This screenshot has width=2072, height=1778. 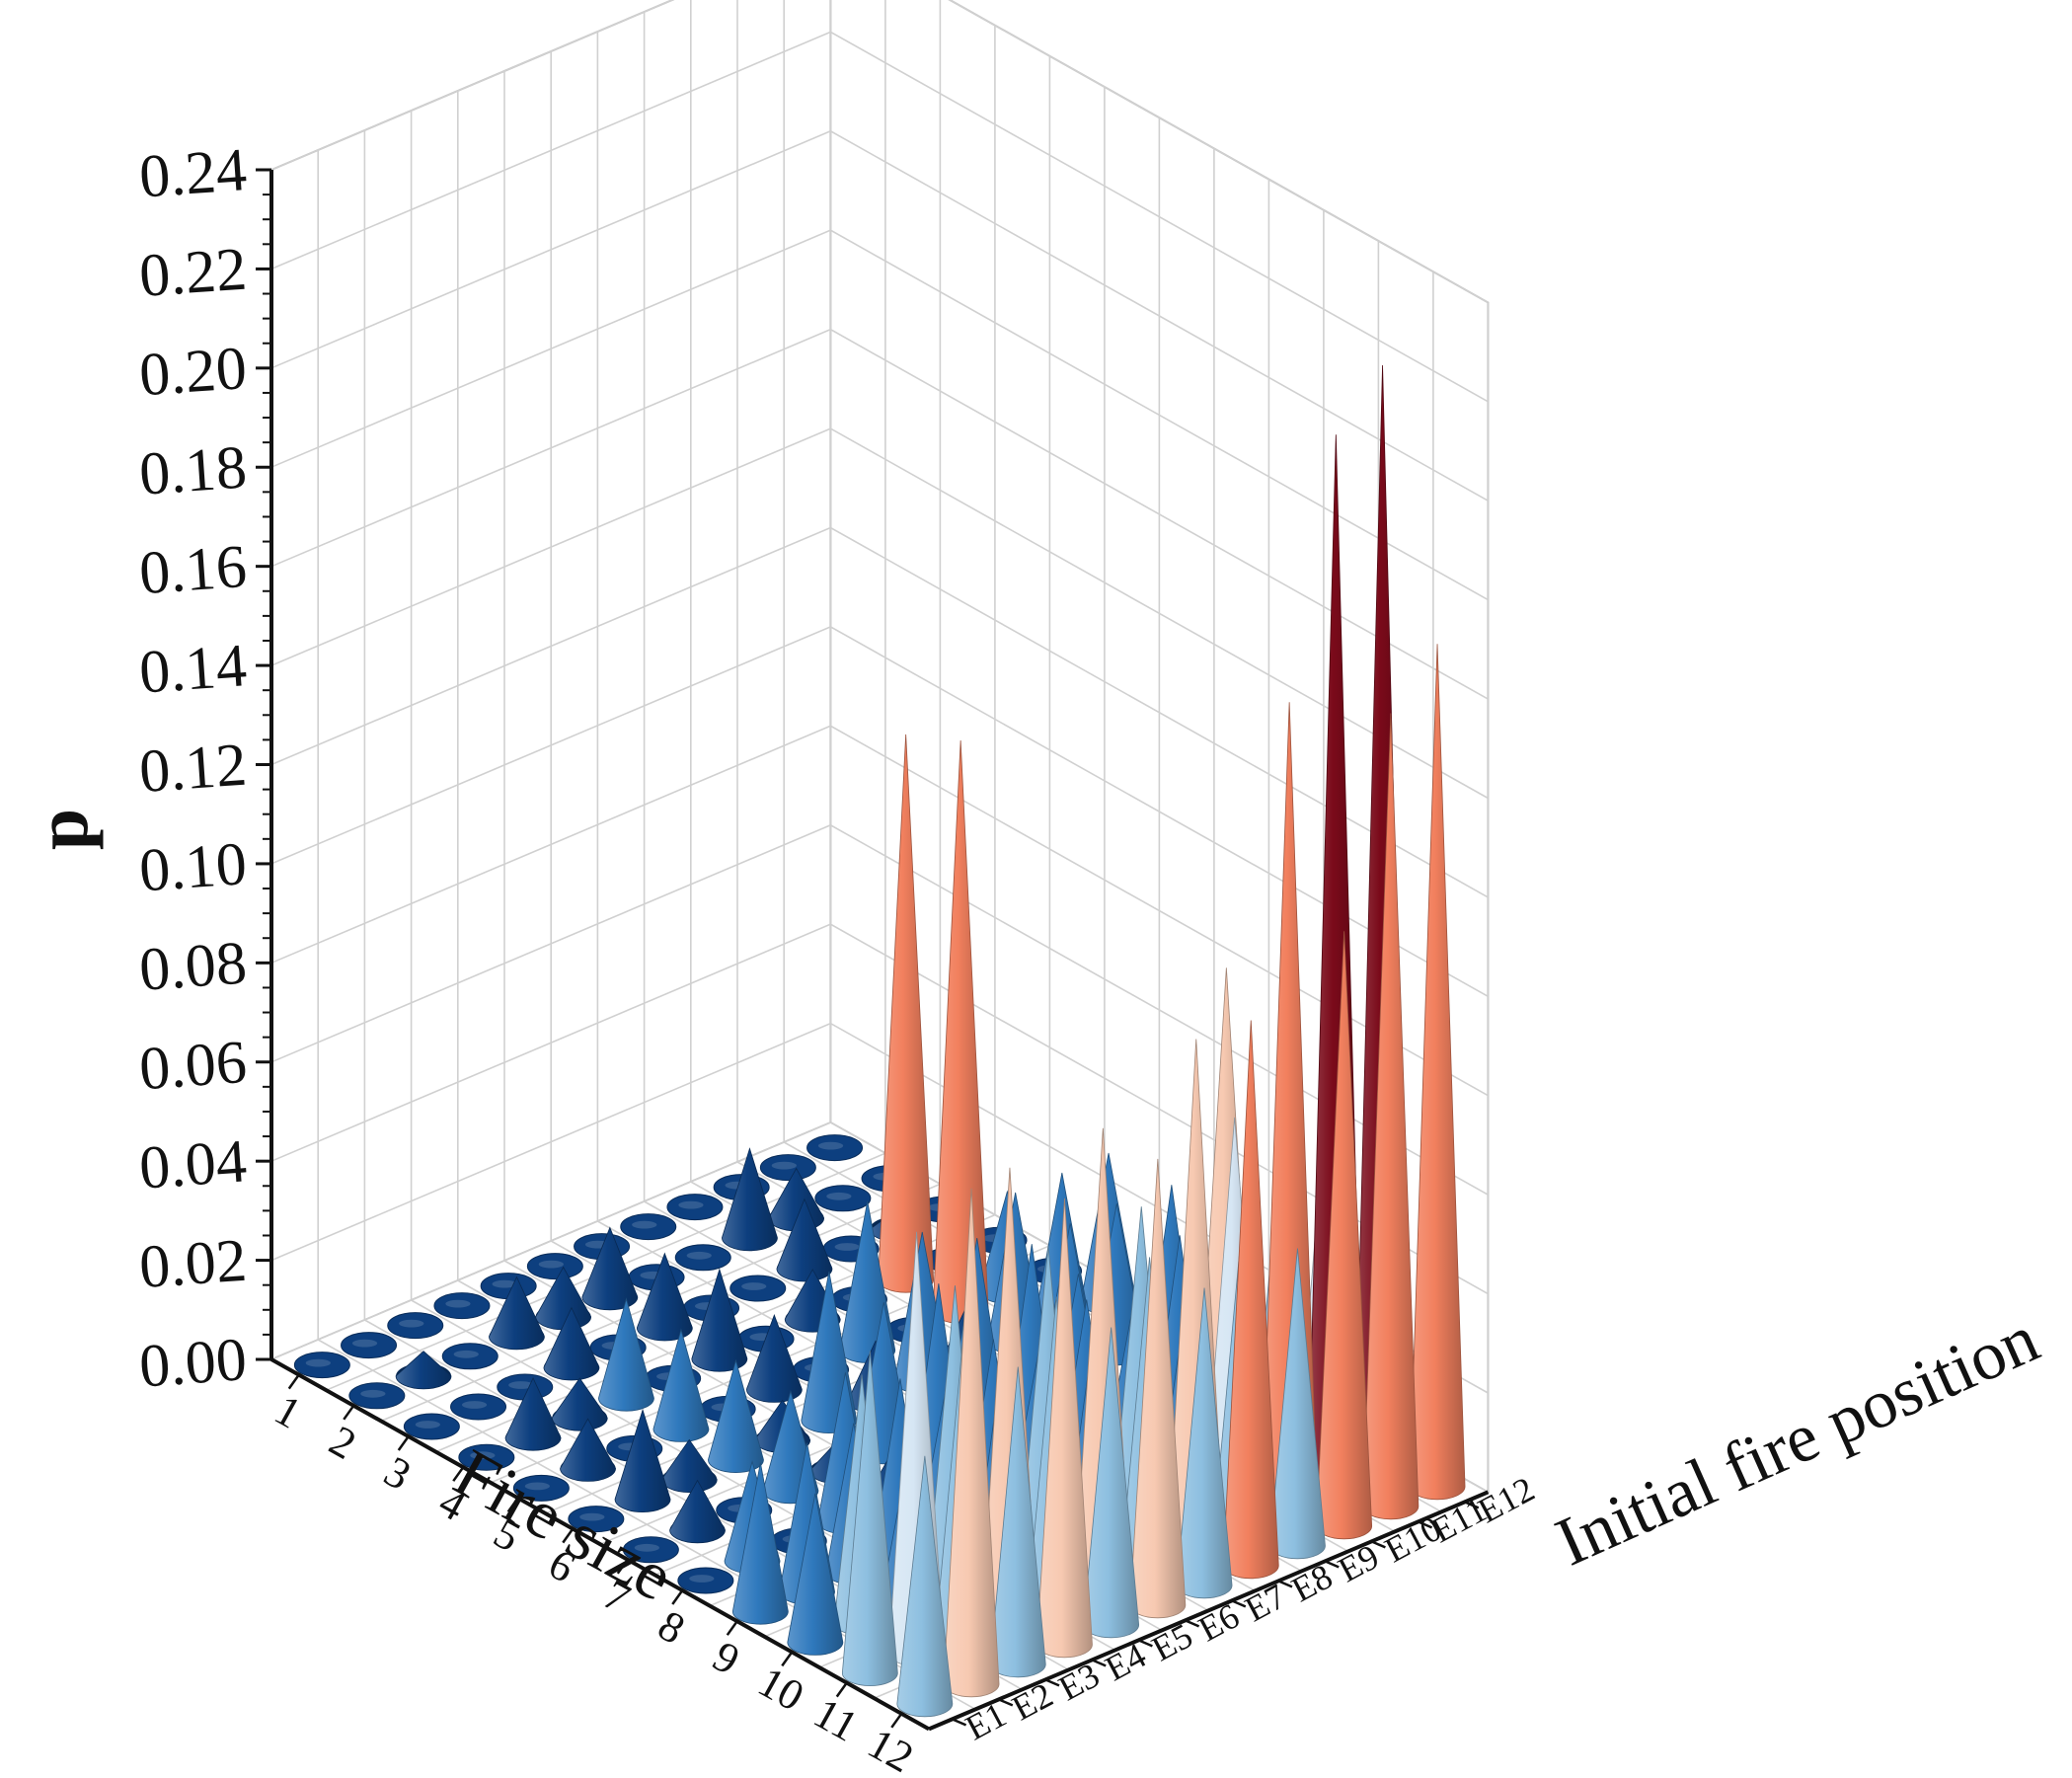 I want to click on cone-x1-E4, so click(x=462, y=1306).